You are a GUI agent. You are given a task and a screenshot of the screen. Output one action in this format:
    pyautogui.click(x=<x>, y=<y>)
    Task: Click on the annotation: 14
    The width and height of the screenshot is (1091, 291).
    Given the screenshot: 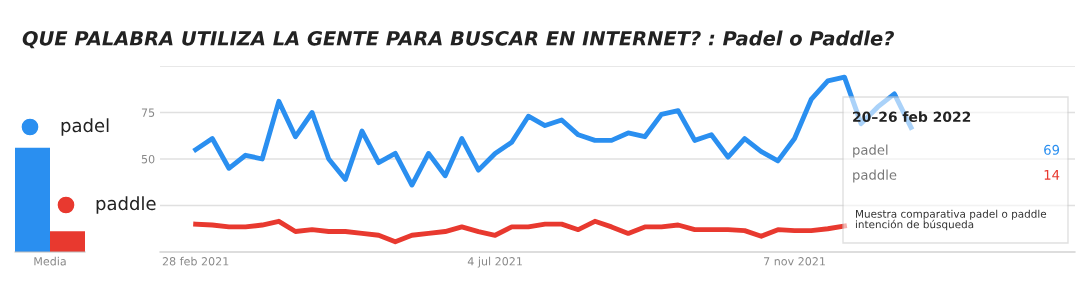 What is the action you would take?
    pyautogui.click(x=1052, y=175)
    